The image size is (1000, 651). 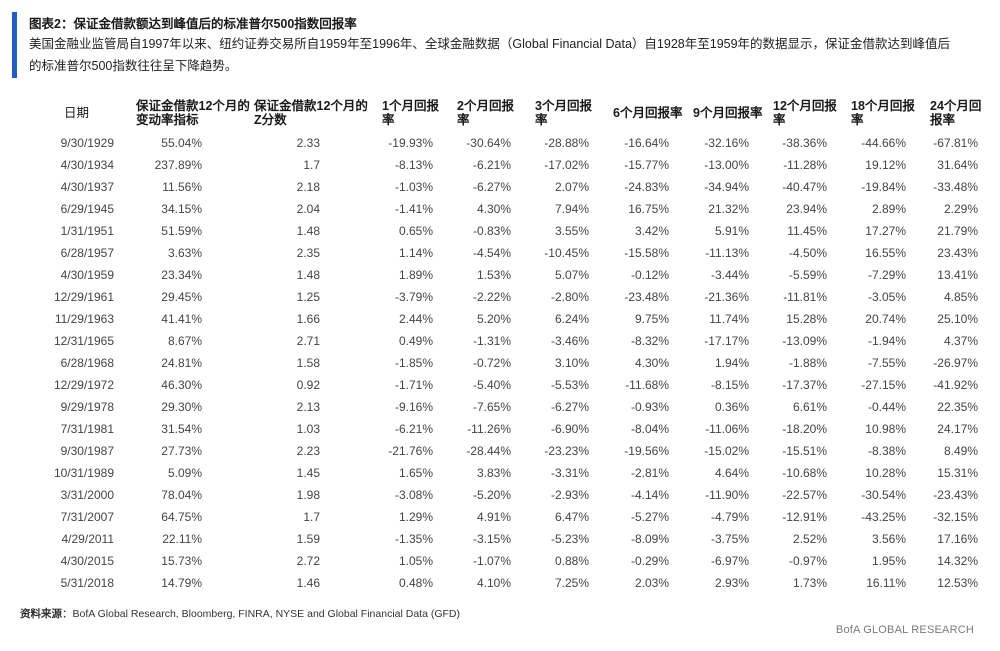 What do you see at coordinates (181, 275) in the screenshot?
I see `cell-vol: 23.34%` at bounding box center [181, 275].